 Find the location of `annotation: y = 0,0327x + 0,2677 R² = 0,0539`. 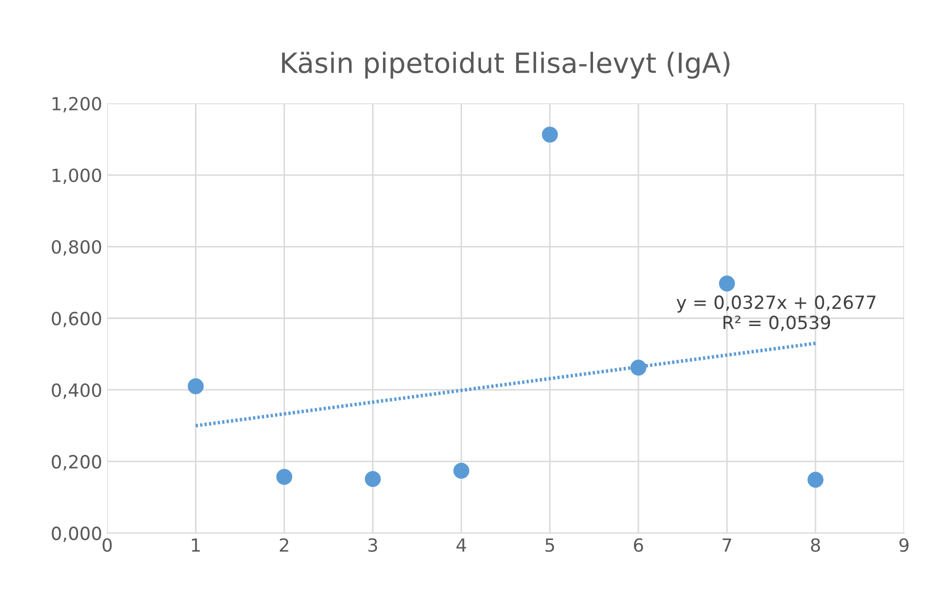

annotation: y = 0,0327x + 0,2677 R² = 0,0539 is located at coordinates (776, 313).